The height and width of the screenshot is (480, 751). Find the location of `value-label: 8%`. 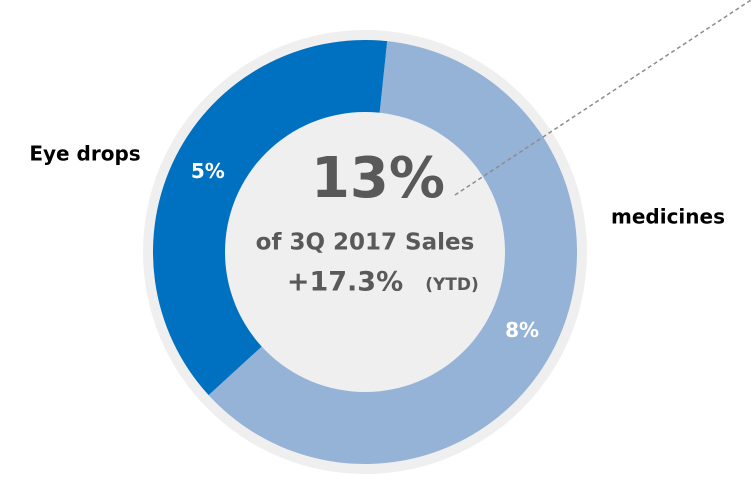

value-label: 8% is located at coordinates (522, 330).